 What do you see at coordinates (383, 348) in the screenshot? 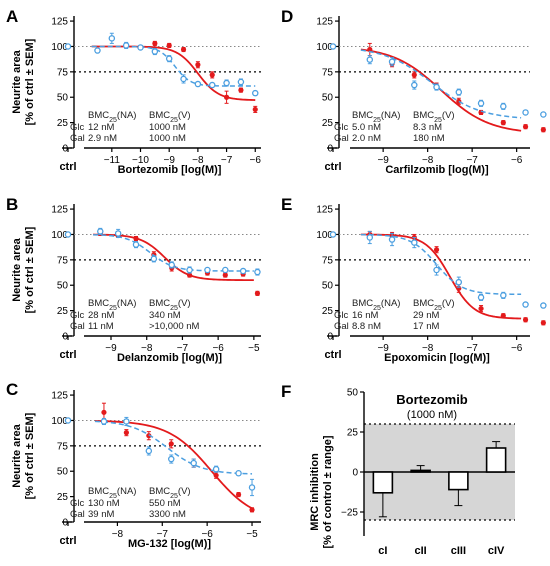
I see `x-tick-label: −9` at bounding box center [383, 348].